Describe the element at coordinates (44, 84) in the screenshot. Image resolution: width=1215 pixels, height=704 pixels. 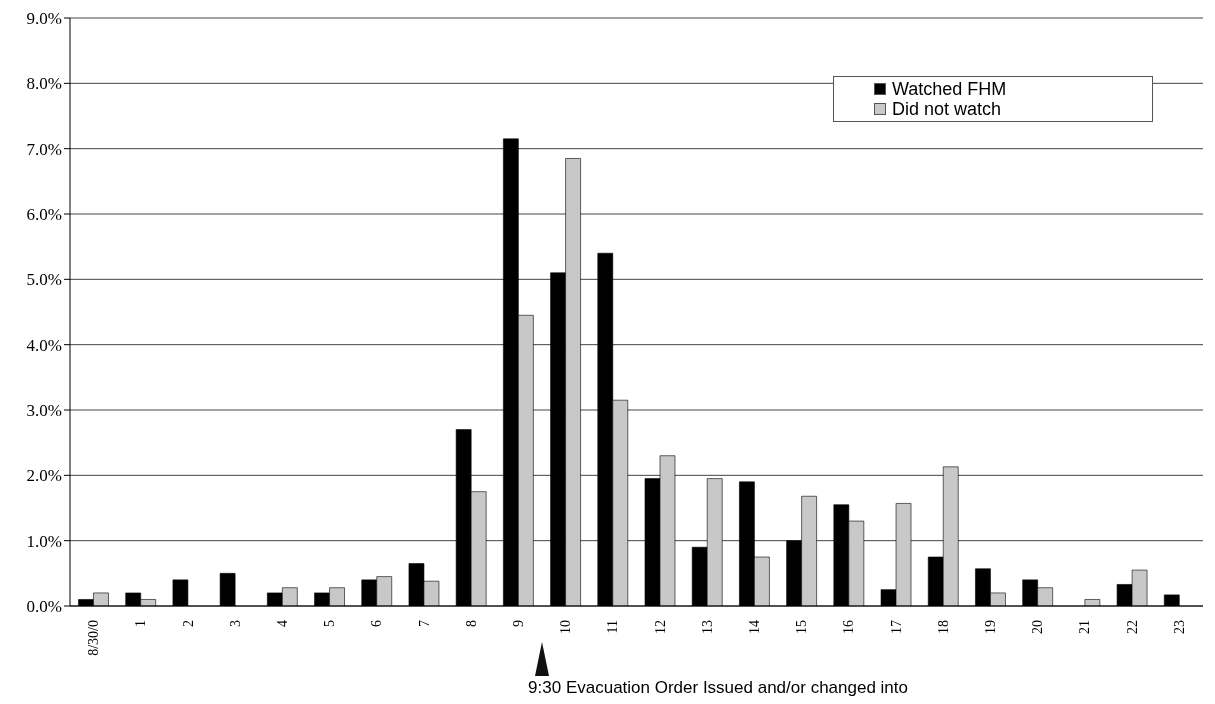
I see `y-tick-label: 8.0%` at that location.